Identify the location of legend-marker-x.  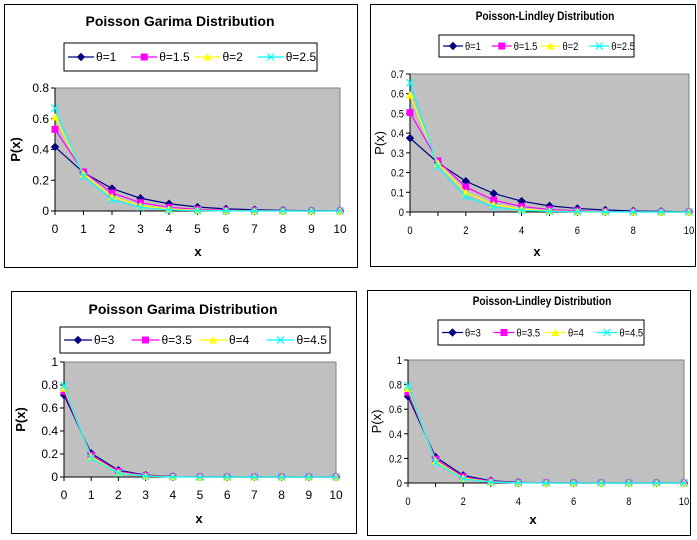
(599, 46).